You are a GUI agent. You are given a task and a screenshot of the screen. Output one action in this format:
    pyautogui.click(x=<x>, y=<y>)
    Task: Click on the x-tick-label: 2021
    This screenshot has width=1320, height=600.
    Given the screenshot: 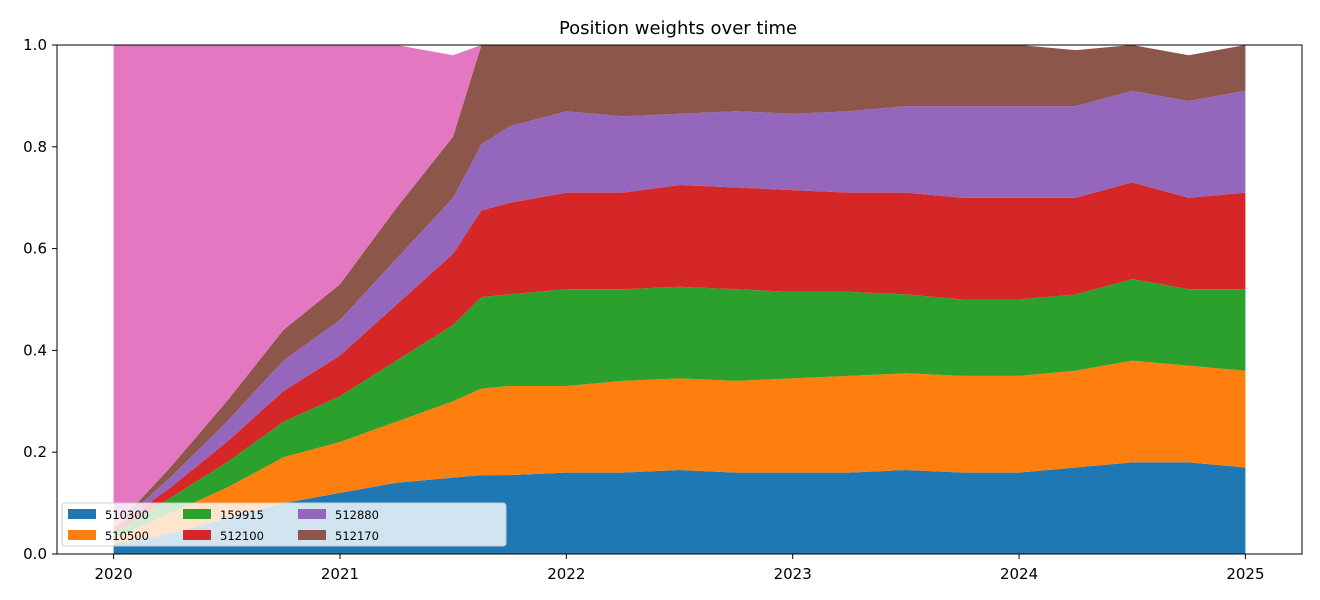 What is the action you would take?
    pyautogui.click(x=340, y=574)
    